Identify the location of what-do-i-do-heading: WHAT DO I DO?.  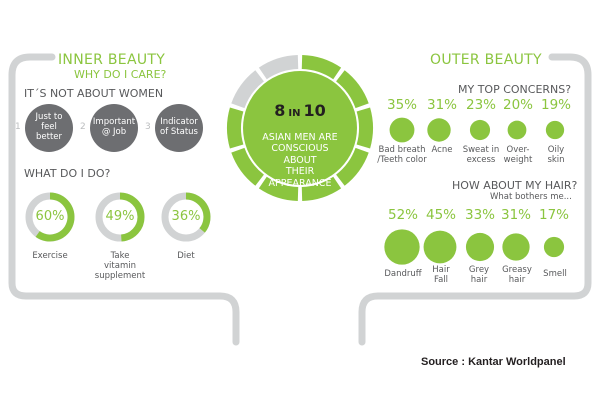
(67, 173).